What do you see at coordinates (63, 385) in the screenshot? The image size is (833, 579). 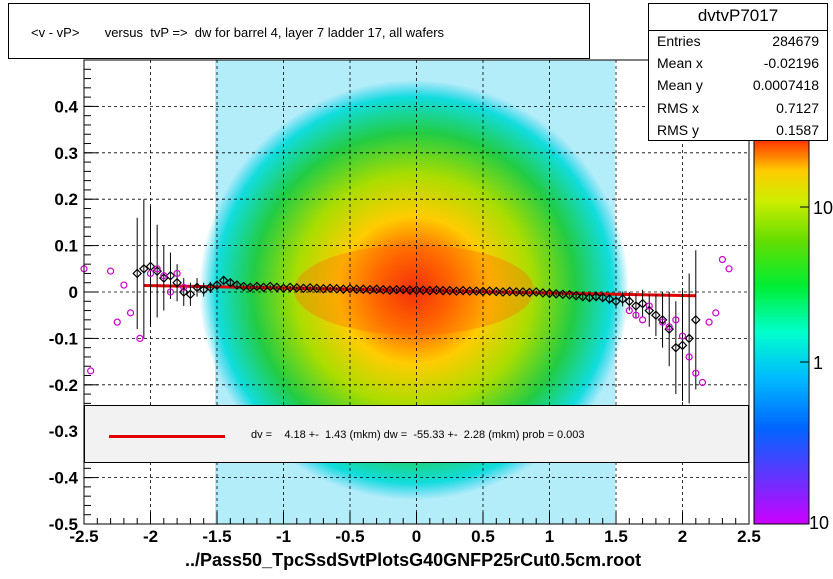 I see `y-tick-label: -0.2` at bounding box center [63, 385].